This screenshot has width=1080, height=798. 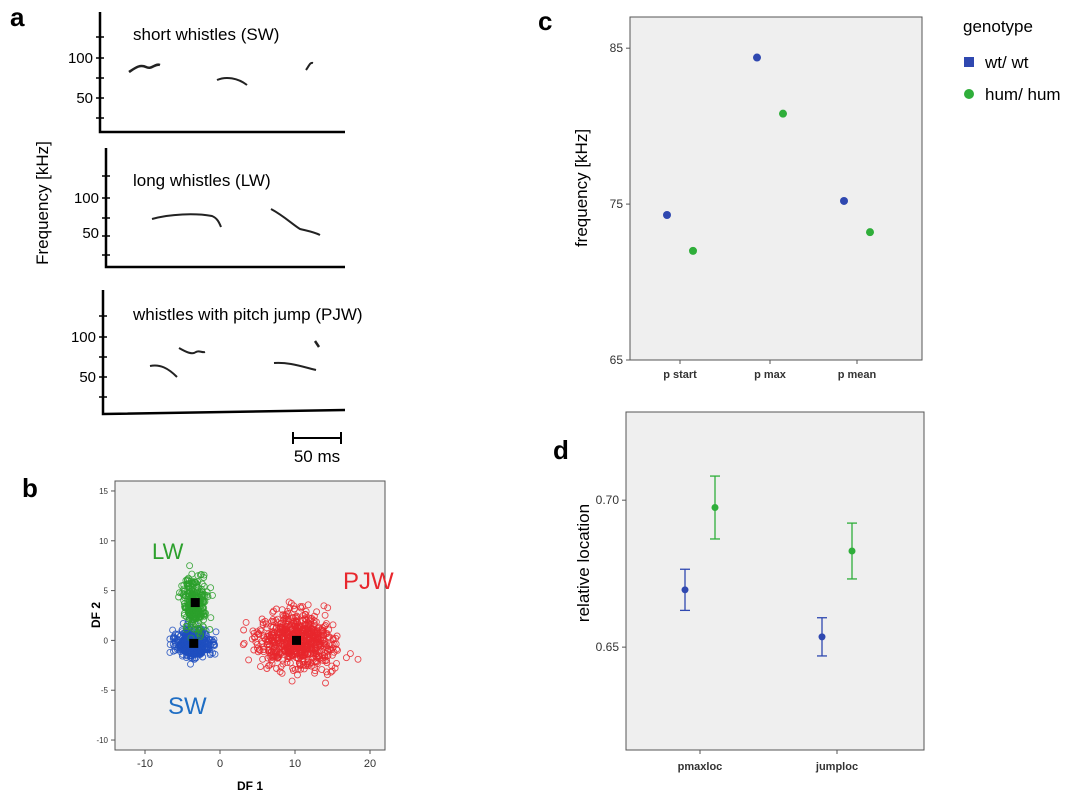 I want to click on cluster-label-lw: LW, so click(x=168, y=551).